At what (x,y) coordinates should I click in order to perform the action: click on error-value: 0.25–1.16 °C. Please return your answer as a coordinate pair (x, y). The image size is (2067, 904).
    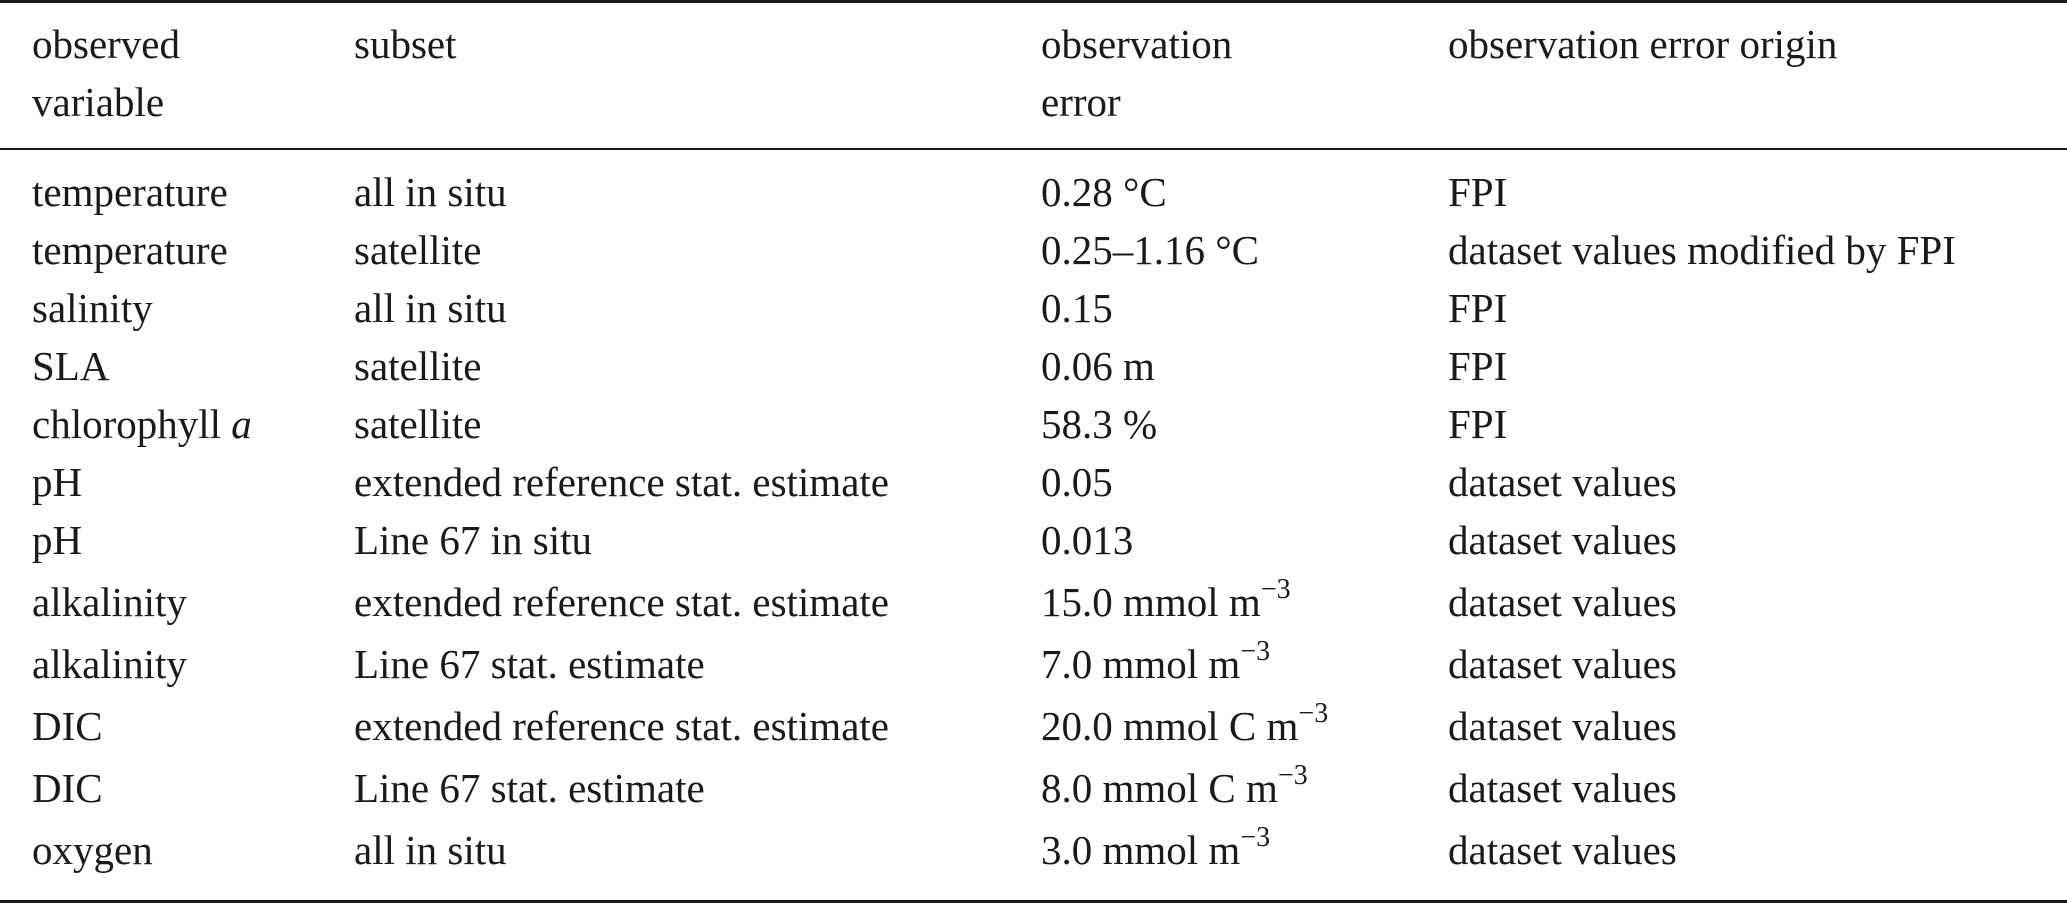
    Looking at the image, I should click on (1150, 250).